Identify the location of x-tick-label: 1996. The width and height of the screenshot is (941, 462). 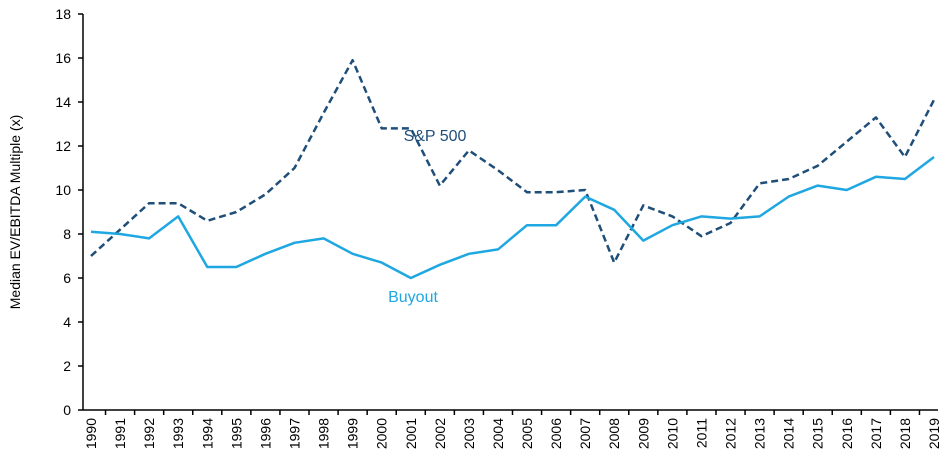
(265, 433).